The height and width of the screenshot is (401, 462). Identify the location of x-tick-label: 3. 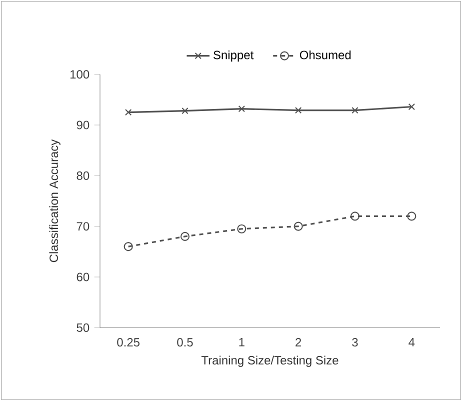
(355, 342).